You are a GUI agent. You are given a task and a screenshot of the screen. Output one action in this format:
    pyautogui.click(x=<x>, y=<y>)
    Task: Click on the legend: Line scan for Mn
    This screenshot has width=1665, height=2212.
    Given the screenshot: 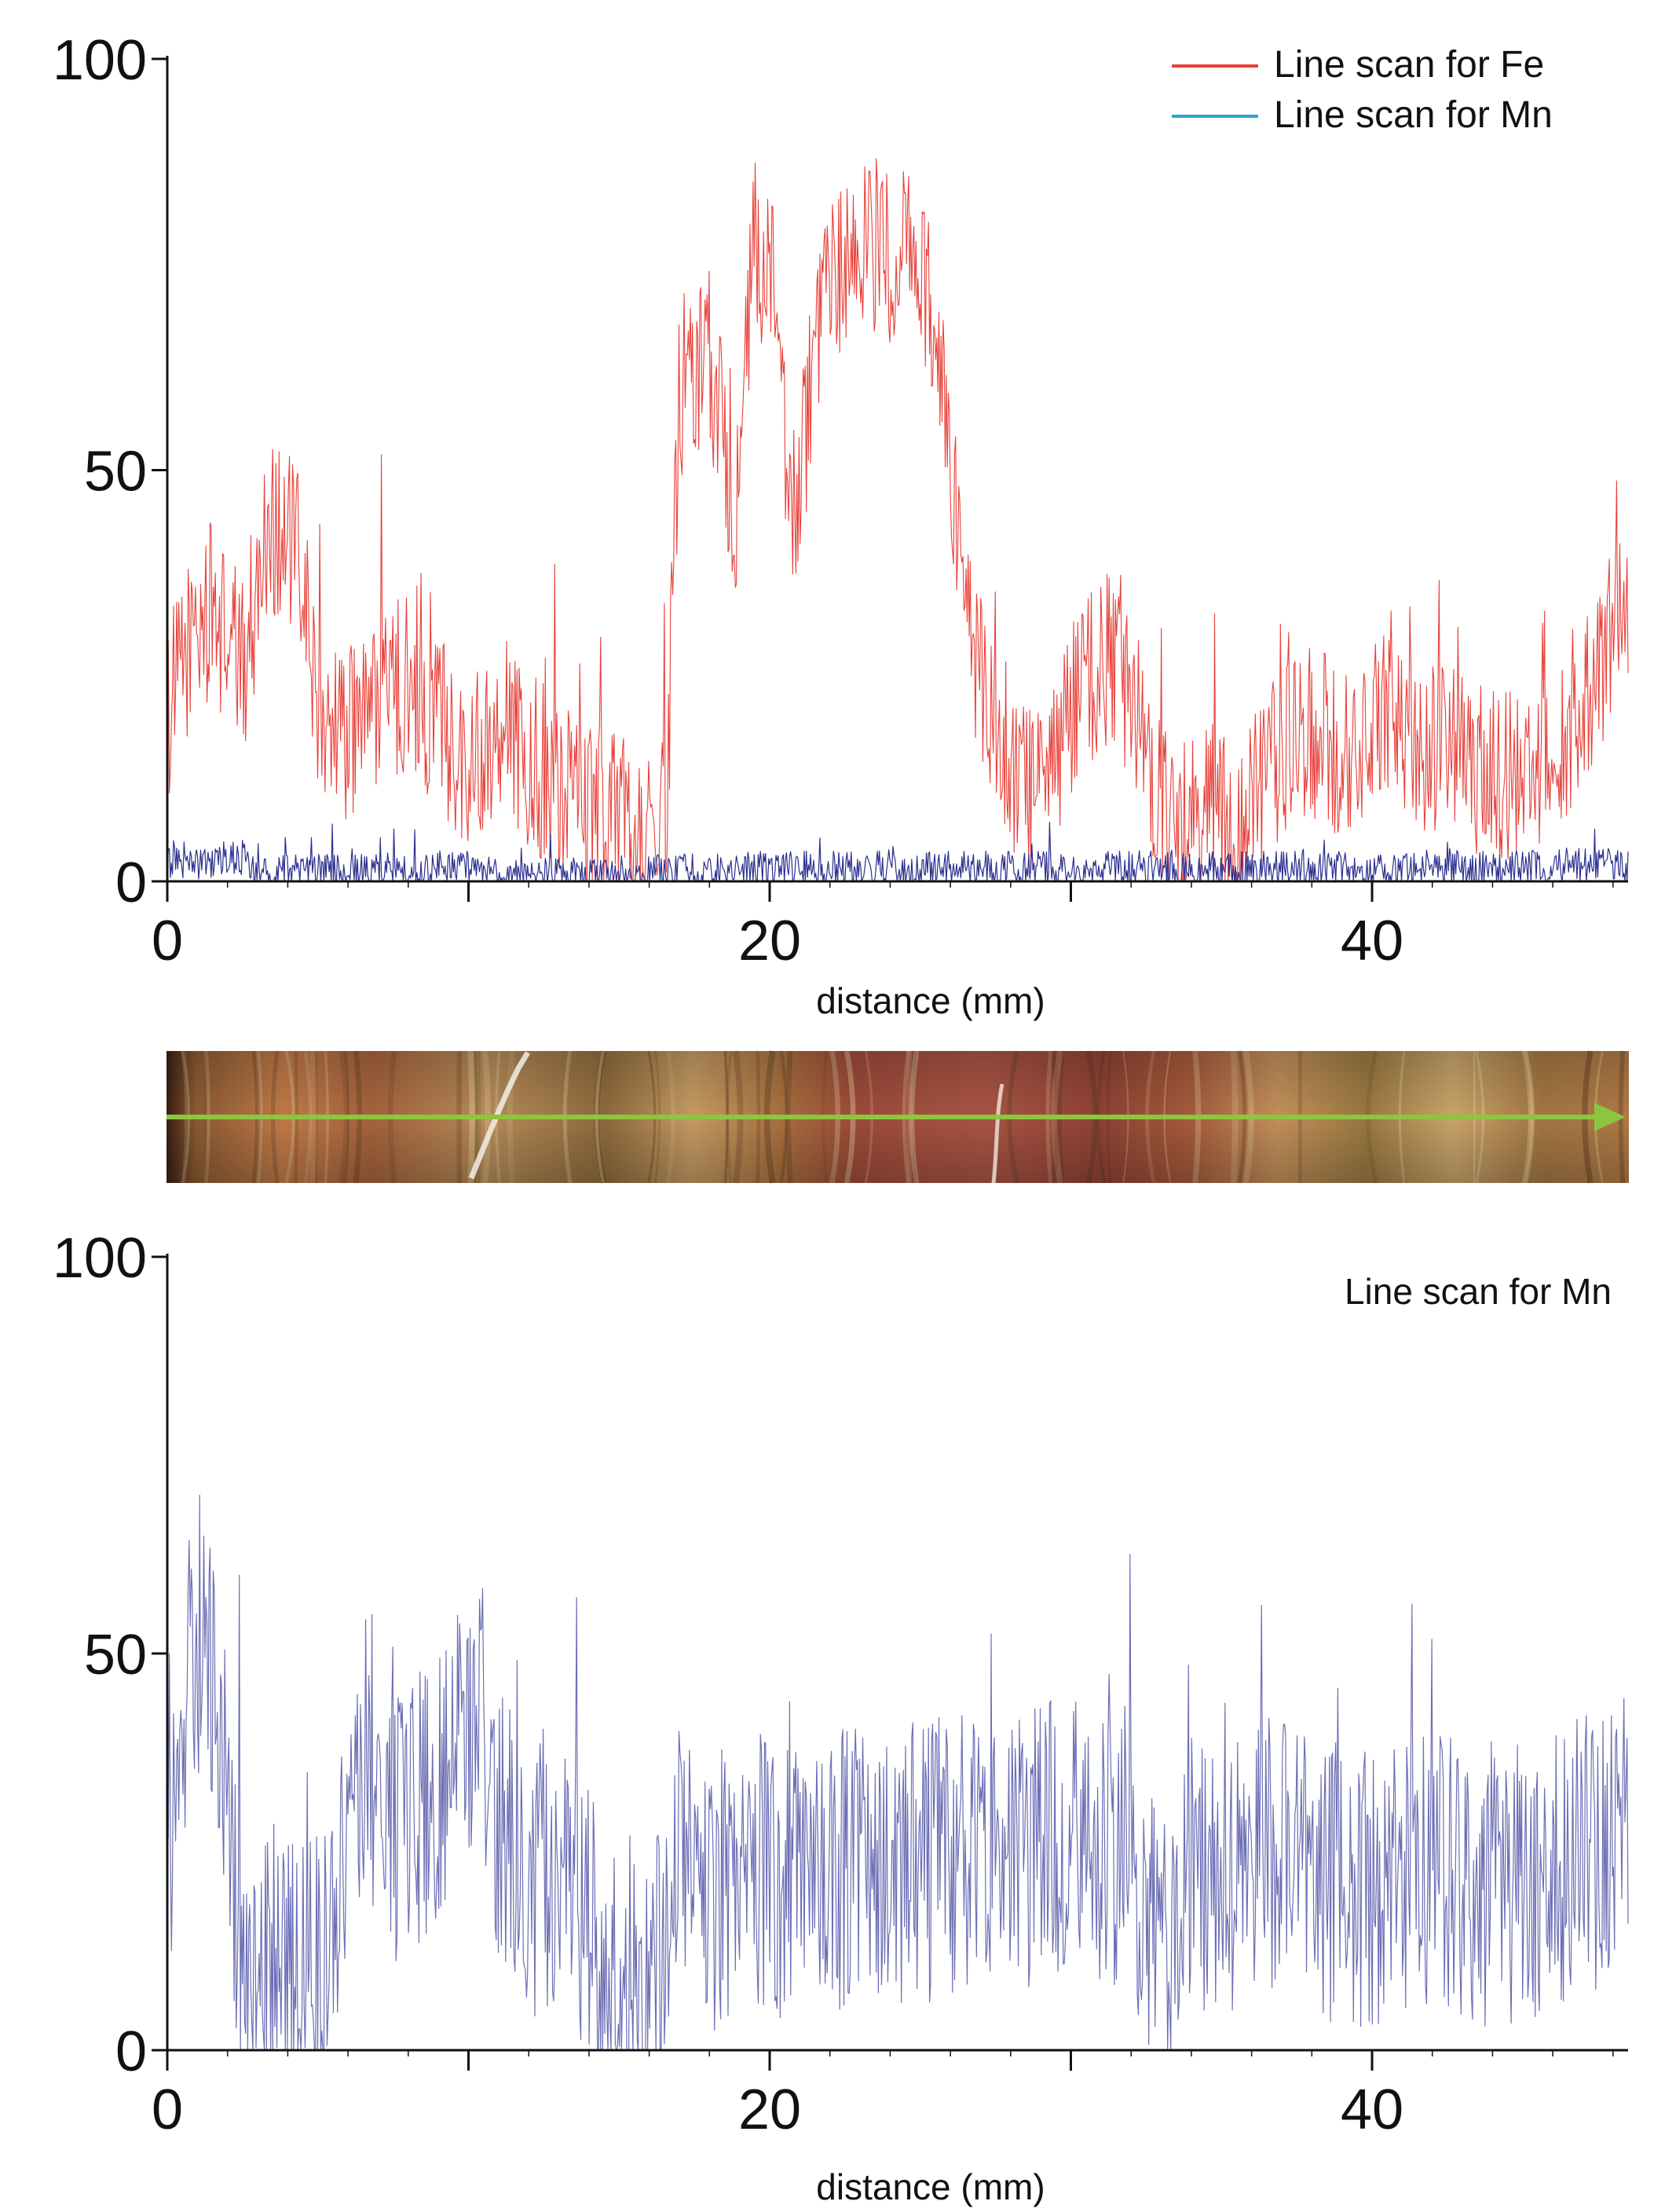 What is the action you would take?
    pyautogui.click(x=1478, y=1291)
    